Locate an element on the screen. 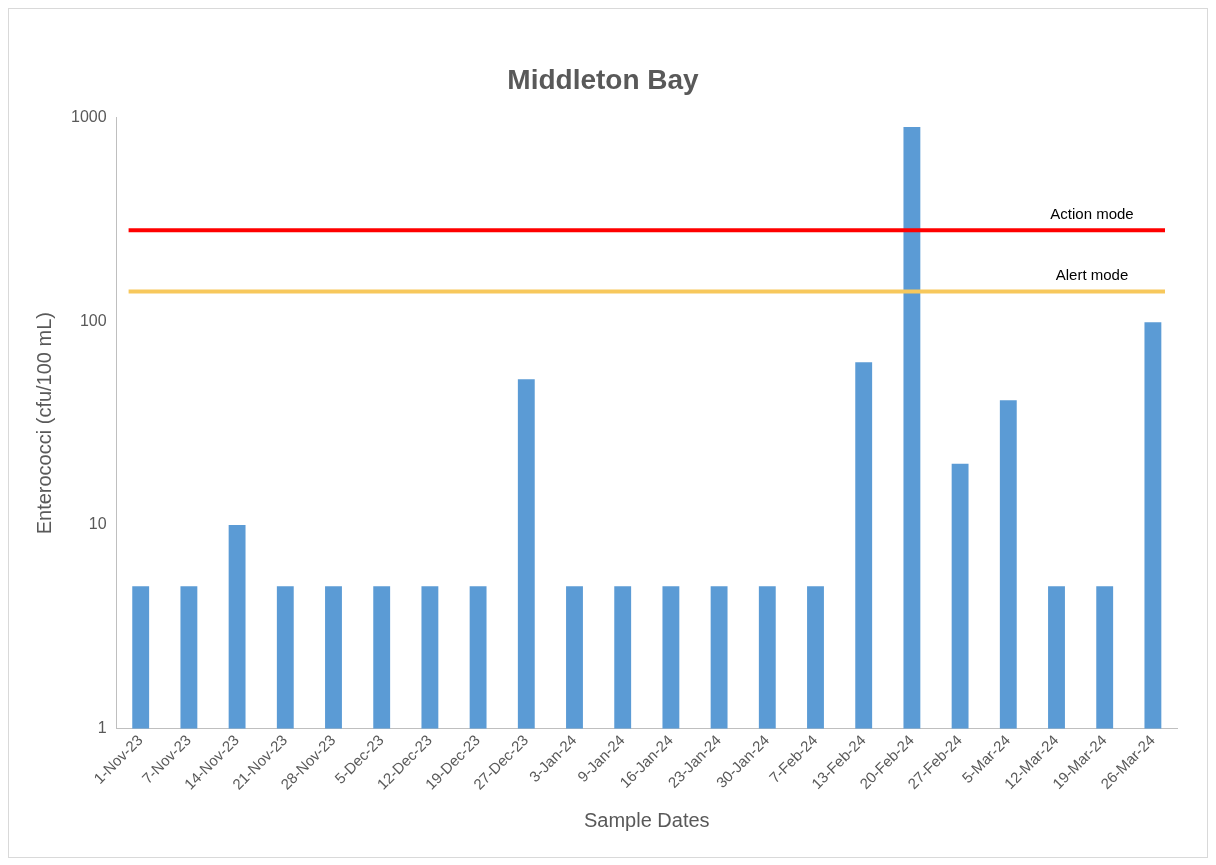 The height and width of the screenshot is (865, 1216). y-tick-label: 1 is located at coordinates (102, 728).